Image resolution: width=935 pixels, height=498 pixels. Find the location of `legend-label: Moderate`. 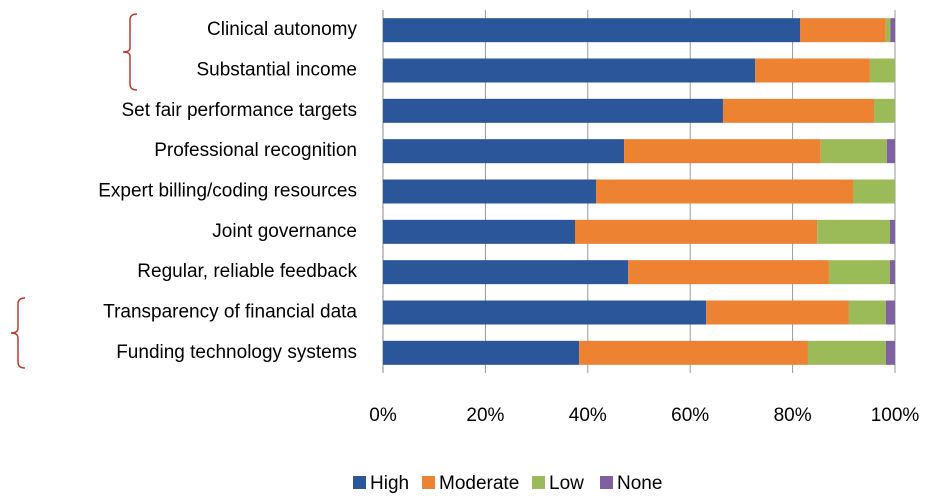

legend-label: Moderate is located at coordinates (479, 483).